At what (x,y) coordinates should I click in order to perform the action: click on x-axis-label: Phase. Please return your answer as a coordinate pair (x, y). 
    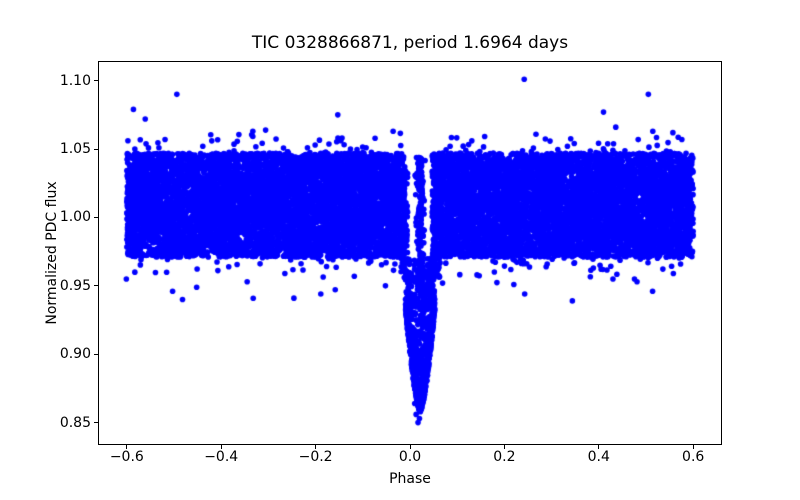
    Looking at the image, I should click on (410, 479).